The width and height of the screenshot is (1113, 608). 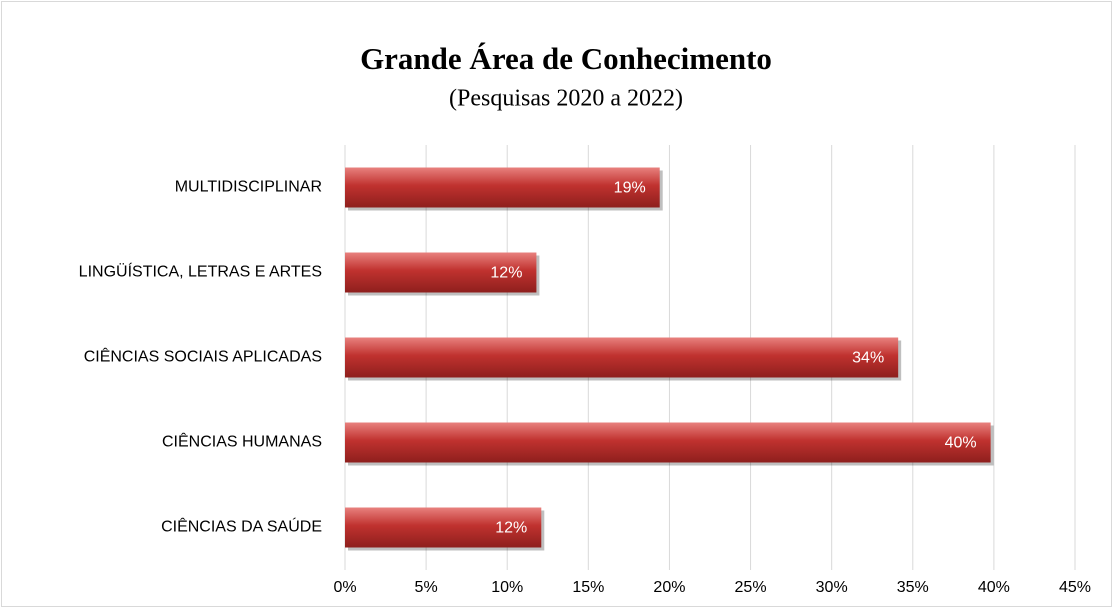 I want to click on x-tick-label: 20%, so click(x=669, y=587).